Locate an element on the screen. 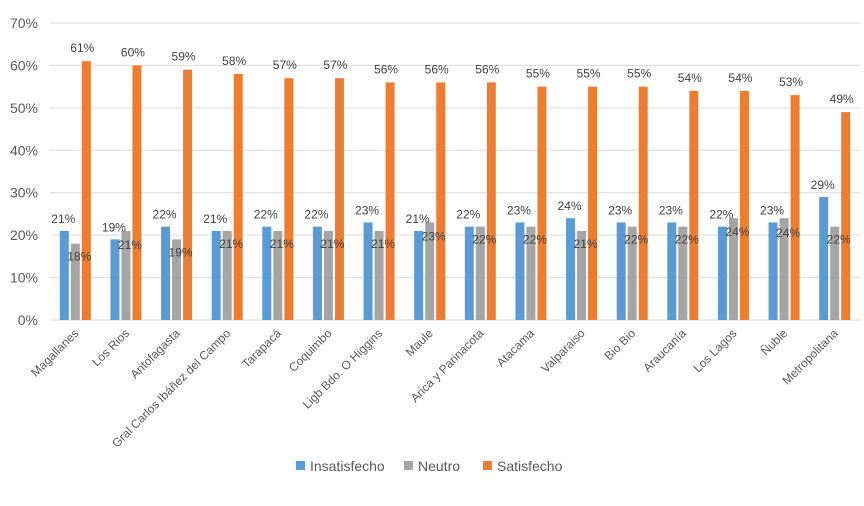  legend: Insatisfecho Neutro Satisfecho is located at coordinates (429, 466).